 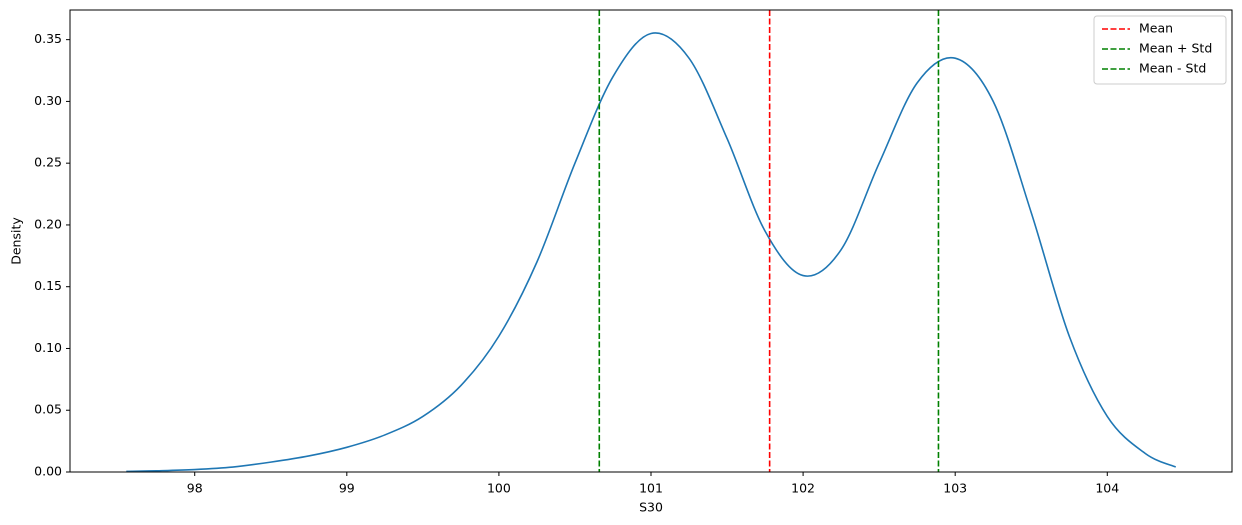 I want to click on y-tick-label: 0.25, so click(x=48, y=162).